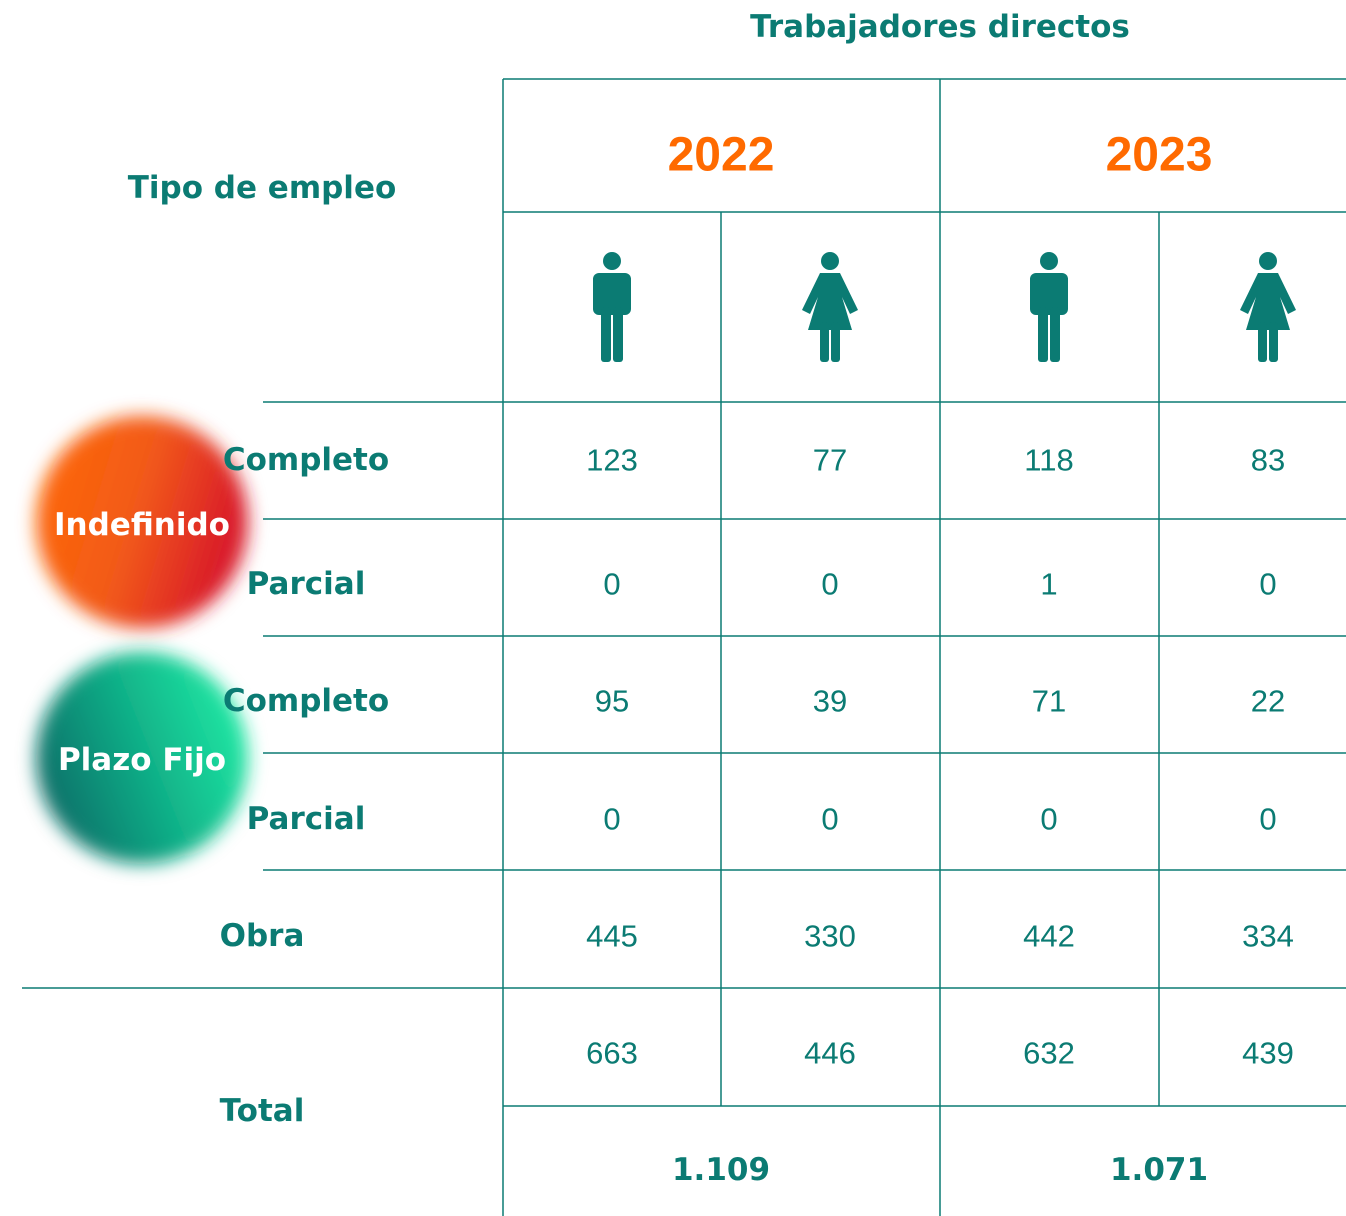 This screenshot has width=1346, height=1216. What do you see at coordinates (1048, 460) in the screenshot?
I see `cell: 118` at bounding box center [1048, 460].